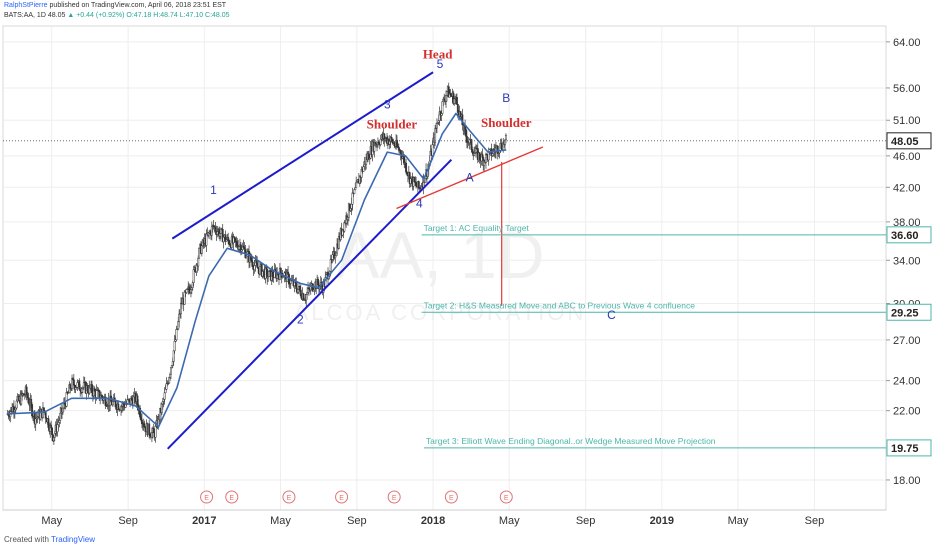  Describe the element at coordinates (905, 313) in the screenshot. I see `target-price-box-text: 29.25` at that location.